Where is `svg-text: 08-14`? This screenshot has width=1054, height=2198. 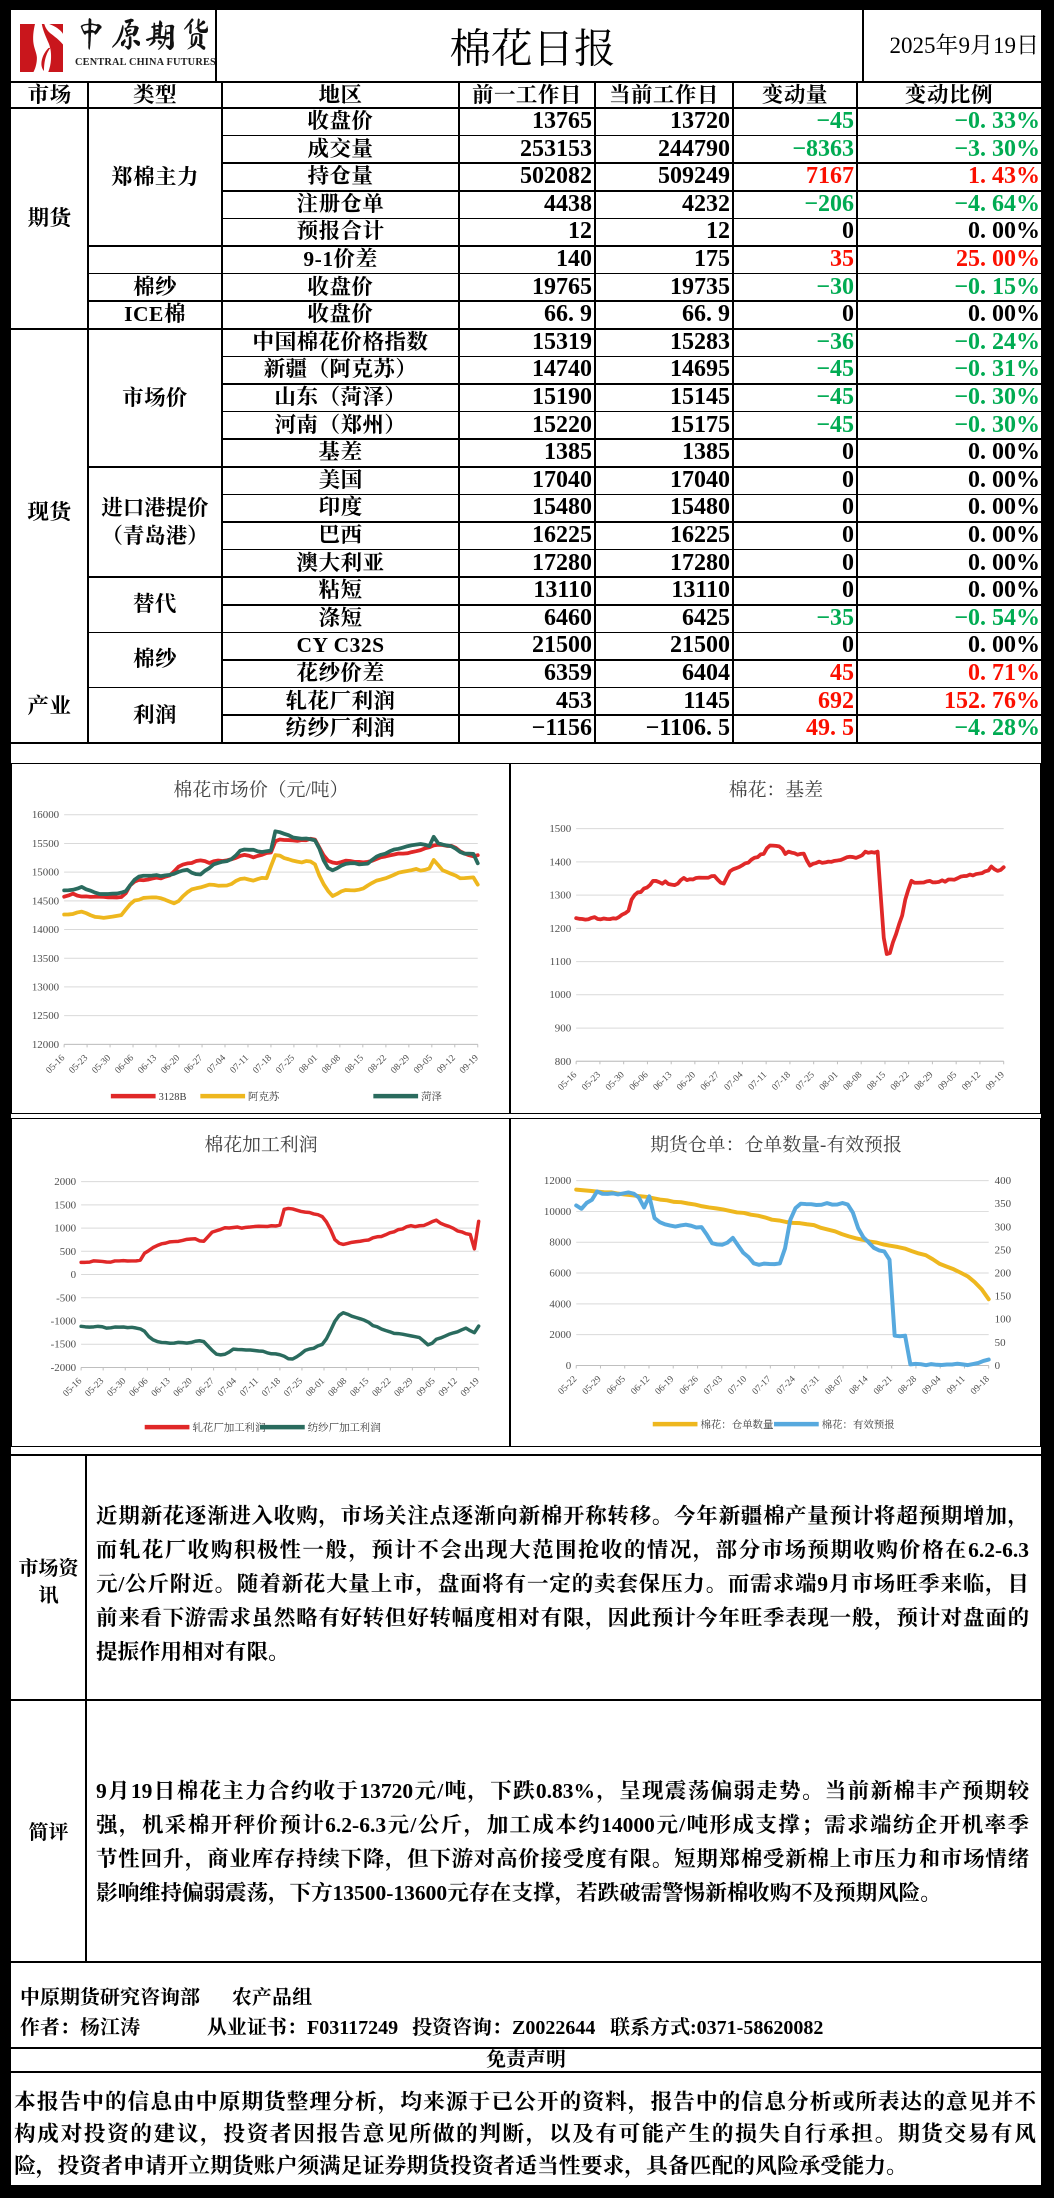
svg-text: 08-14 is located at coordinates (859, 1385).